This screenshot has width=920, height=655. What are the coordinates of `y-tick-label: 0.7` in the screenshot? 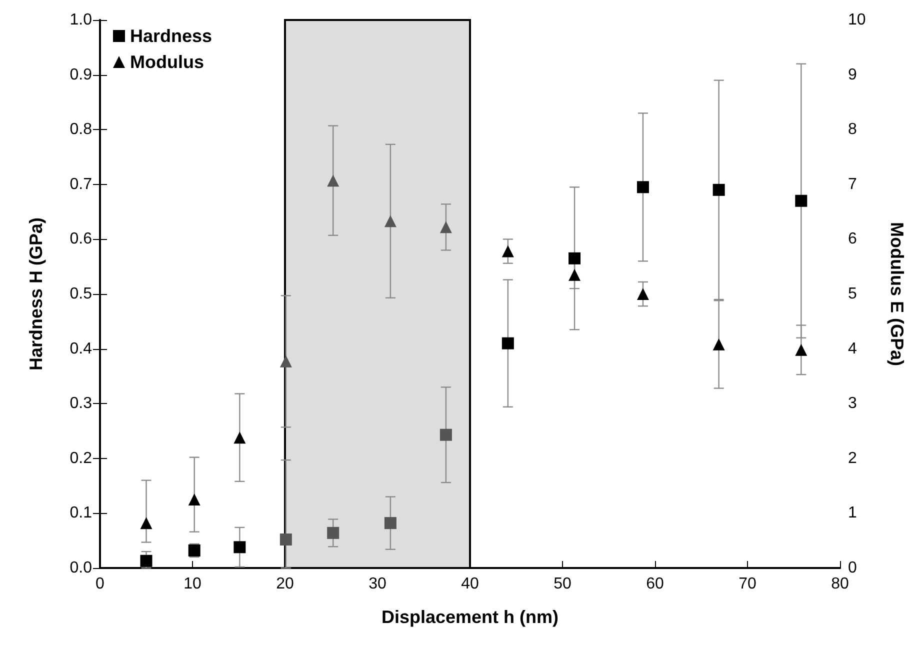 It's located at (81, 184).